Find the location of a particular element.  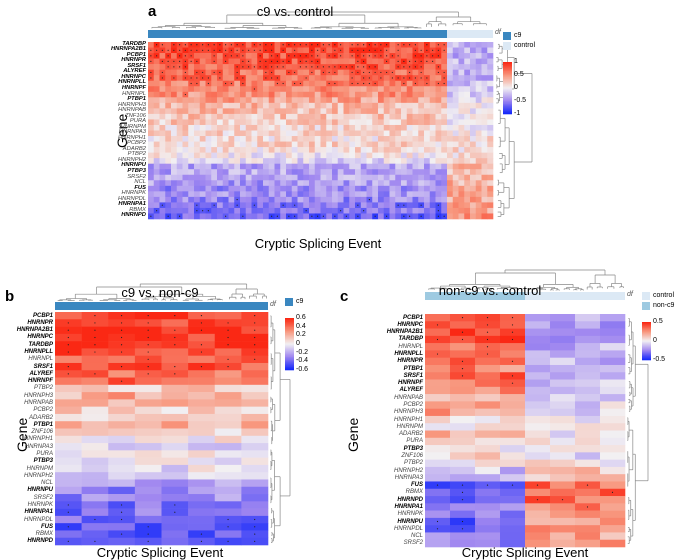

panel-b-title: c9 vs. non-c9 is located at coordinates (160, 292).